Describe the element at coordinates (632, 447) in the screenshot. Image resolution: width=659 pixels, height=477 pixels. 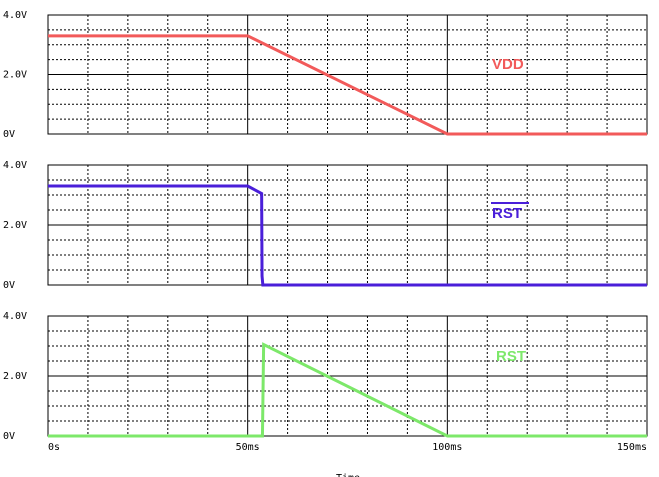
I see `x-tick-label: 150ms` at that location.